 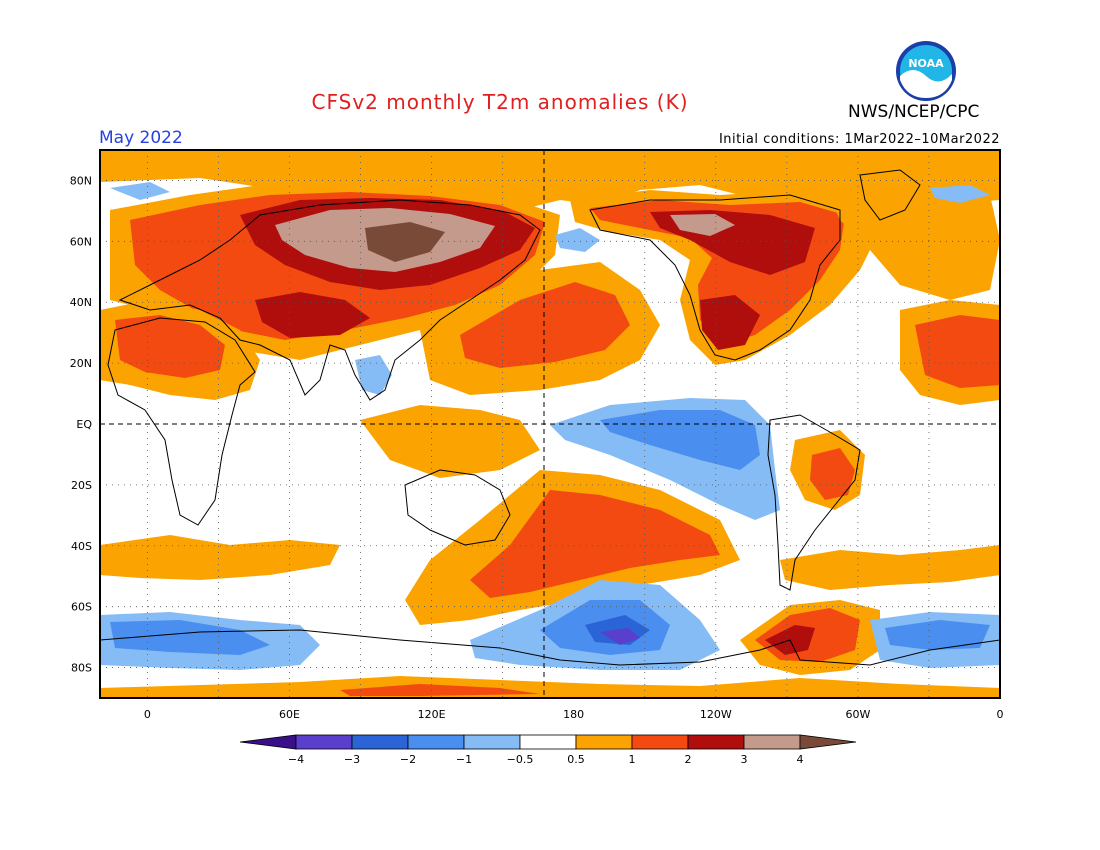 What do you see at coordinates (464, 759) in the screenshot?
I see `colorbar-tick-label: −1` at bounding box center [464, 759].